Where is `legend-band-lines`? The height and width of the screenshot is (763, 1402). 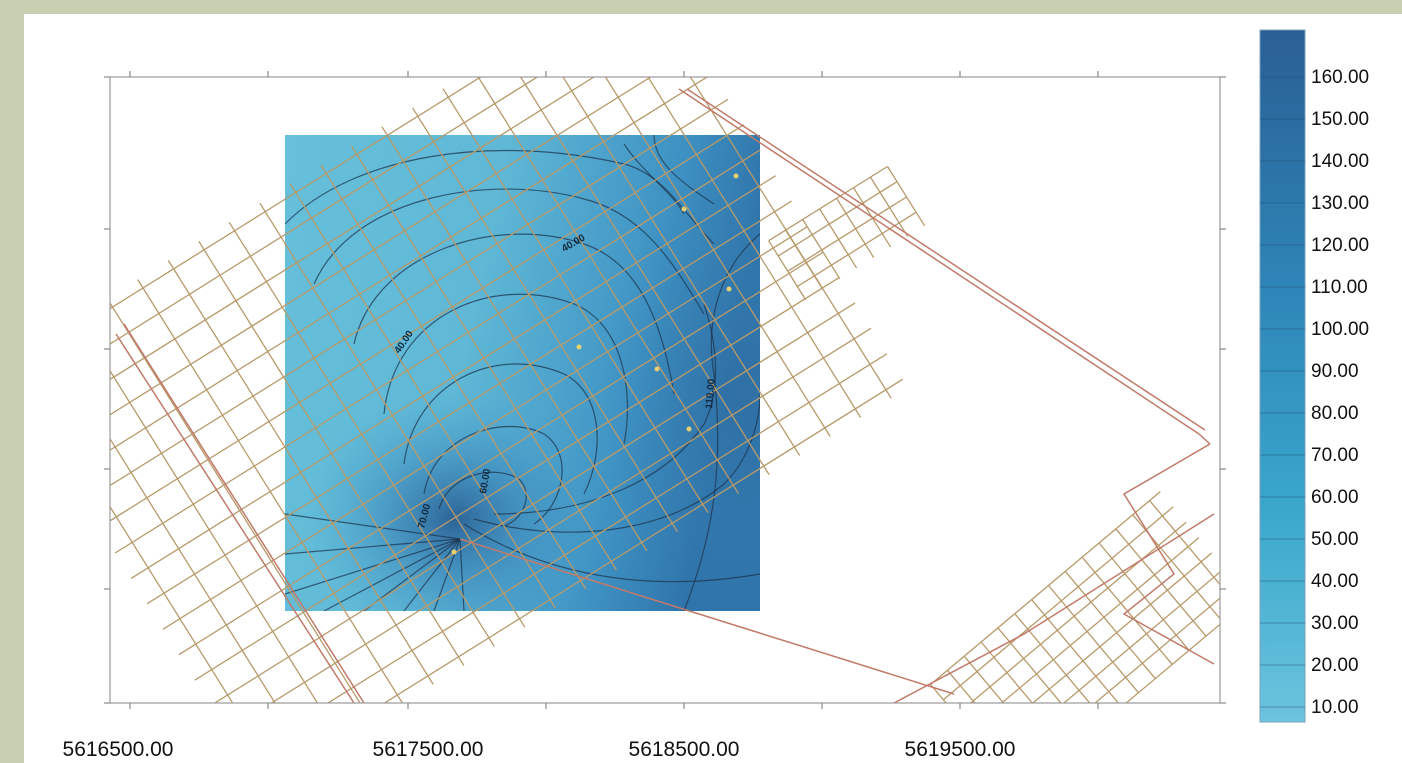
legend-band-lines is located at coordinates (1282, 392).